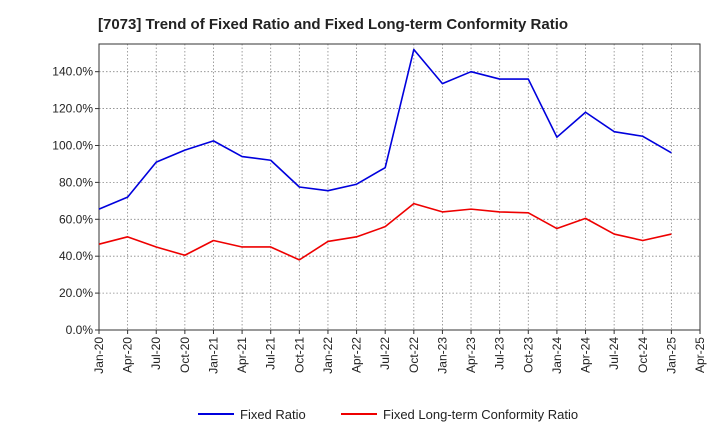 This screenshot has height=440, width=720. I want to click on x-tick-label: Apr-20, so click(128, 355).